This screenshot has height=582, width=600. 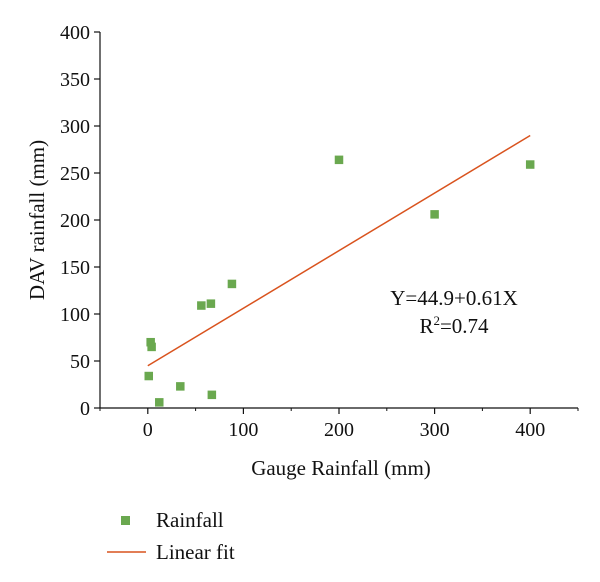 What do you see at coordinates (37, 220) in the screenshot?
I see `y-axis-title: DAV rainfall (mm)` at bounding box center [37, 220].